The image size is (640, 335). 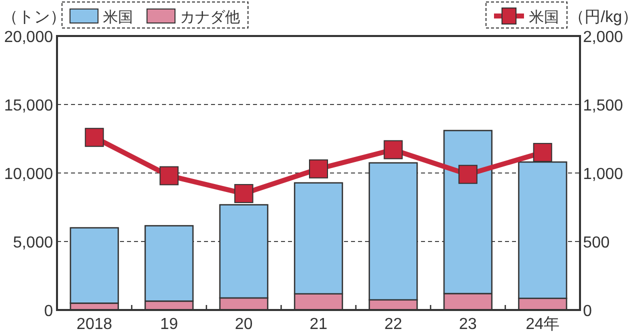 What do you see at coordinates (29, 106) in the screenshot?
I see `y-tick-label: 15,000` at bounding box center [29, 106].